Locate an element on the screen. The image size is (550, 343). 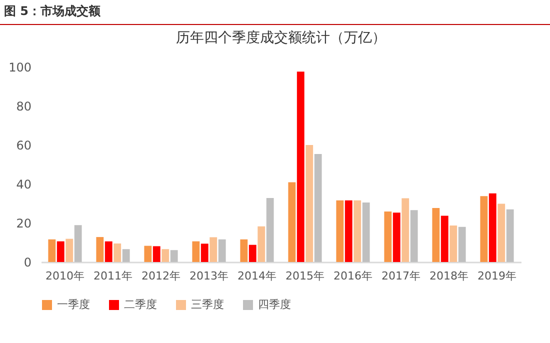
y-tick-label: 100 is located at coordinates (20, 67).